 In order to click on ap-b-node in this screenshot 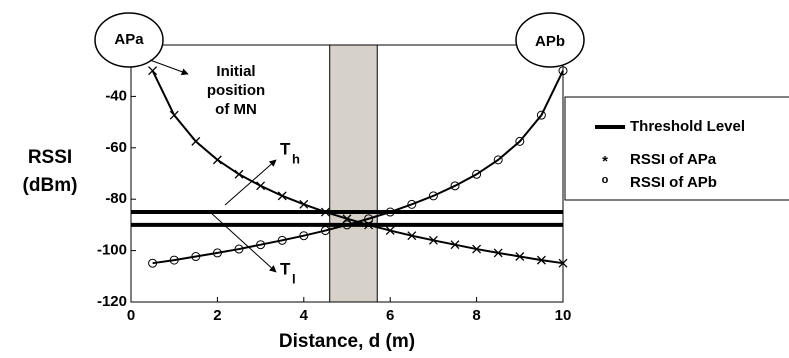, I will do `click(550, 40)`.